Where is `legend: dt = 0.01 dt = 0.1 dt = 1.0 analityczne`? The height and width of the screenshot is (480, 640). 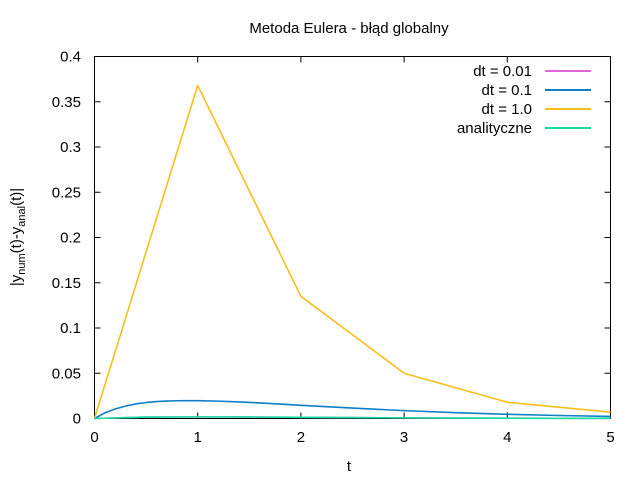 legend: dt = 0.01 dt = 0.1 dt = 1.0 analityczne is located at coordinates (524, 100).